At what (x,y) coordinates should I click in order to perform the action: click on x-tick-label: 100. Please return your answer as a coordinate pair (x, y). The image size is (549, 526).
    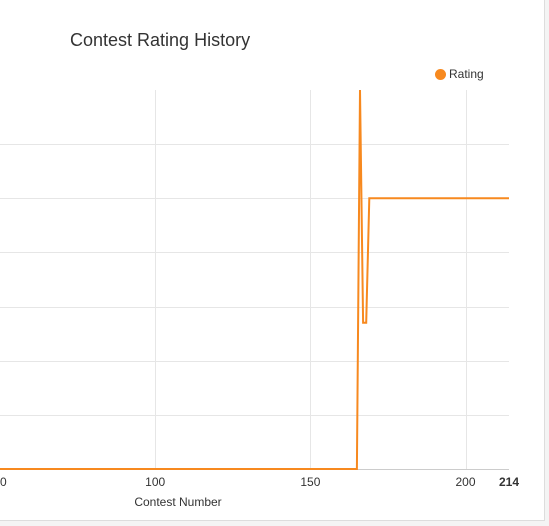
    Looking at the image, I should click on (155, 482).